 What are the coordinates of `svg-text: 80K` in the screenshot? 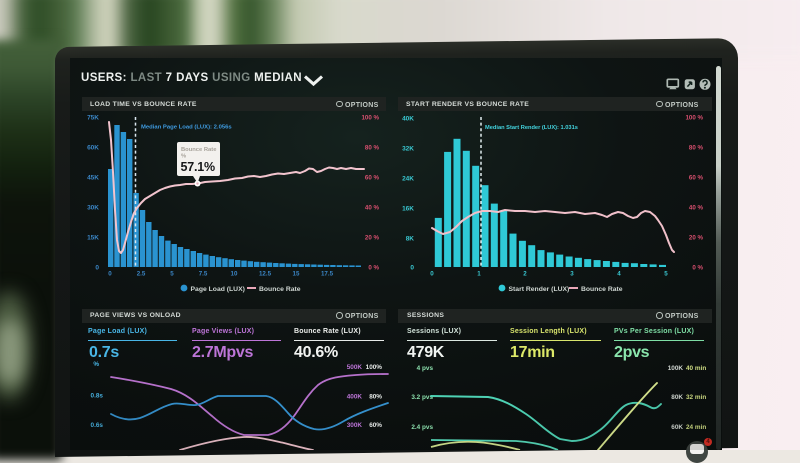 It's located at (677, 397).